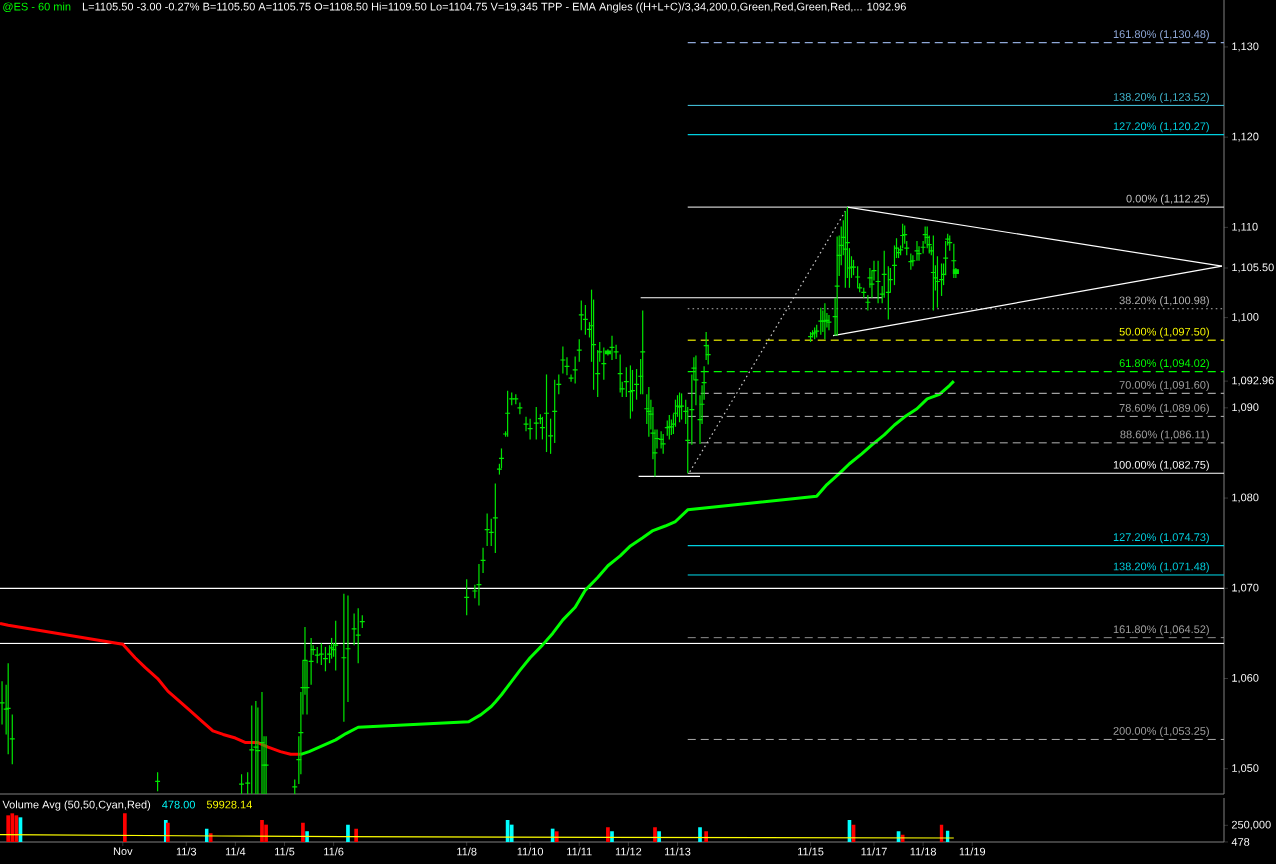 Image resolution: width=1276 pixels, height=864 pixels. I want to click on y-tick-label: 1,090, so click(1245, 408).